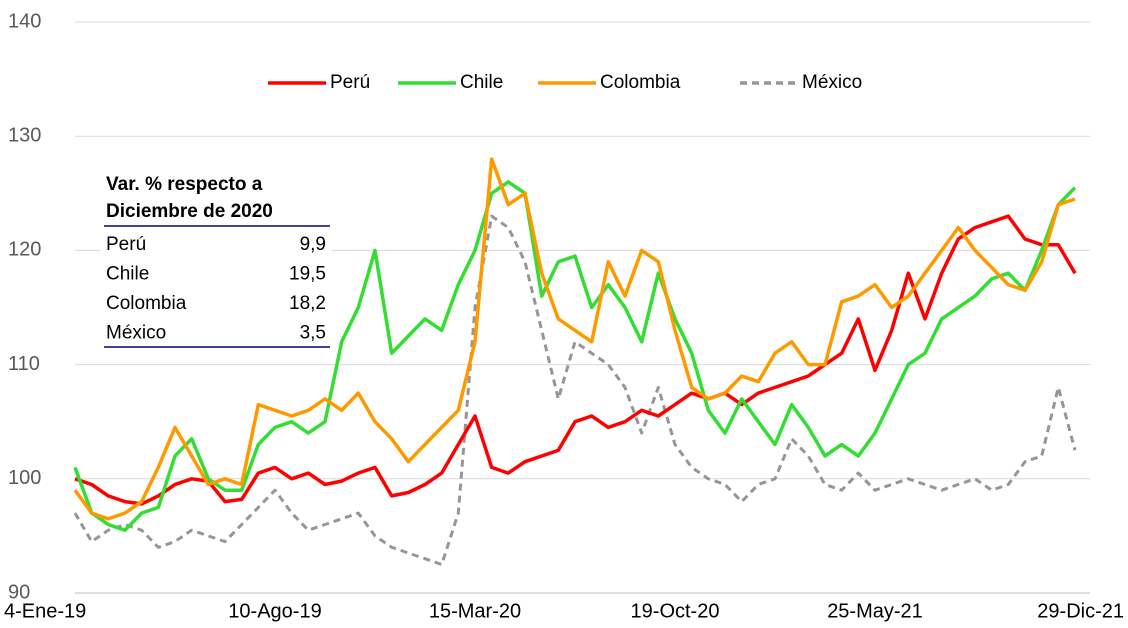 The width and height of the screenshot is (1128, 628). I want to click on legend-label: Chile, so click(481, 82).